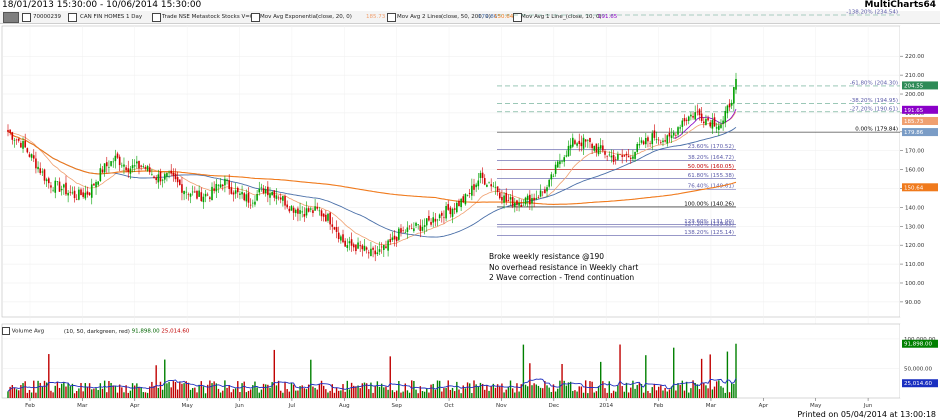 The height and width of the screenshot is (419, 940). Describe the element at coordinates (900, 5) in the screenshot. I see `app-name: MultiCharts64` at that location.